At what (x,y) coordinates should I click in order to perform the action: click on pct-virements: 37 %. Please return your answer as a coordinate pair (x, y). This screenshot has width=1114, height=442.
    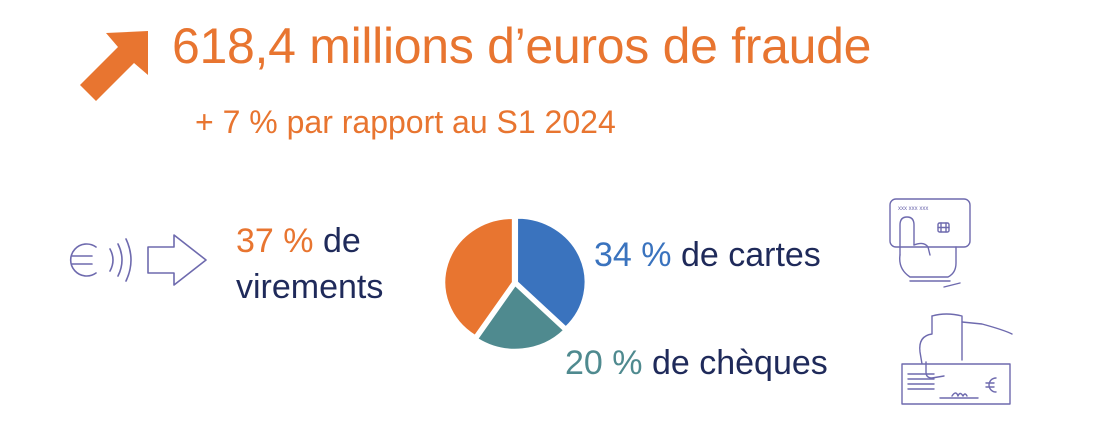
    Looking at the image, I should click on (275, 241).